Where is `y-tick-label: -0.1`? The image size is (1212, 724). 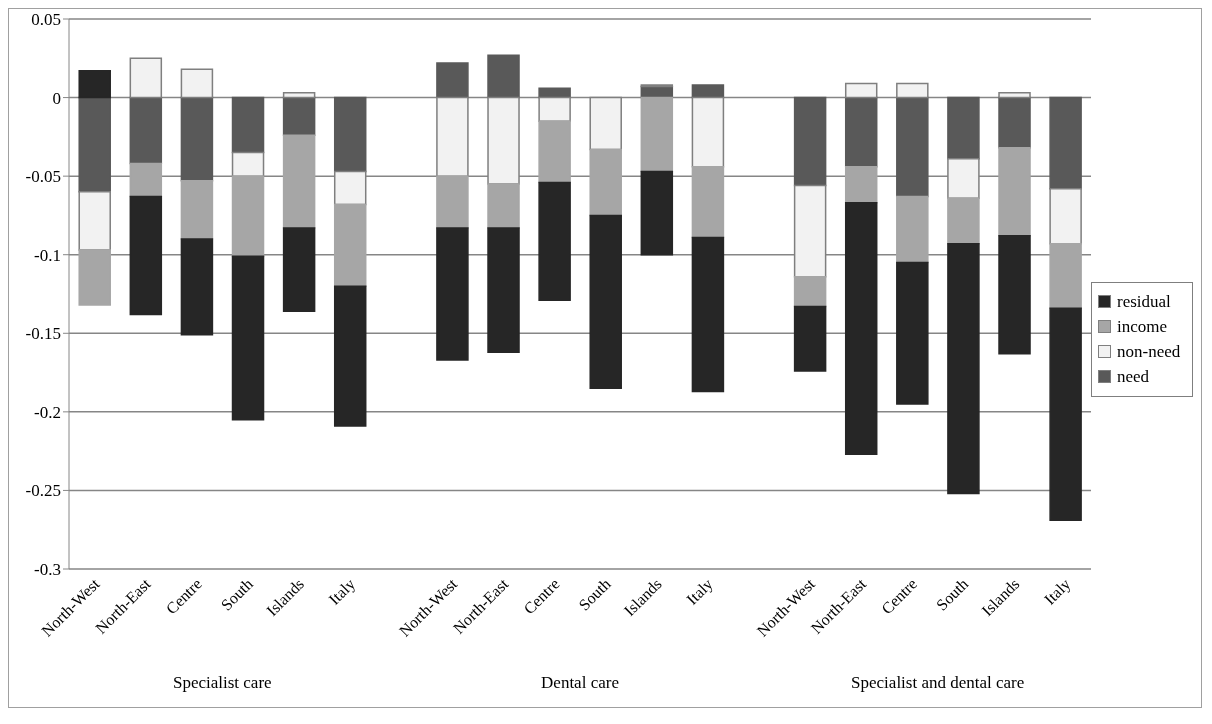
y-tick-label: -0.1 is located at coordinates (47, 255).